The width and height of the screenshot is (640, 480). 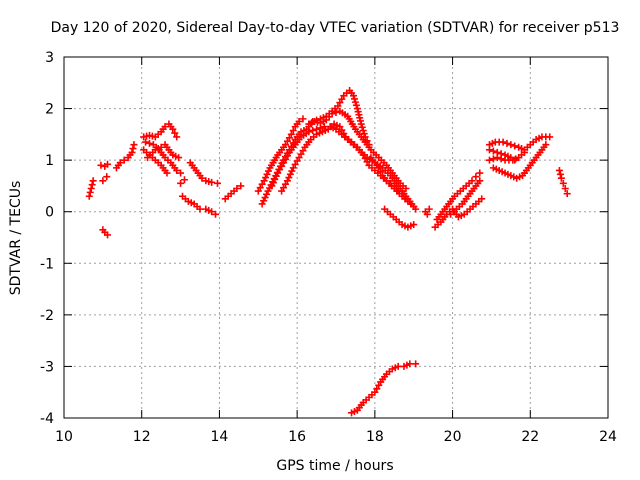 I want to click on x-tick-label: 10, so click(x=64, y=437).